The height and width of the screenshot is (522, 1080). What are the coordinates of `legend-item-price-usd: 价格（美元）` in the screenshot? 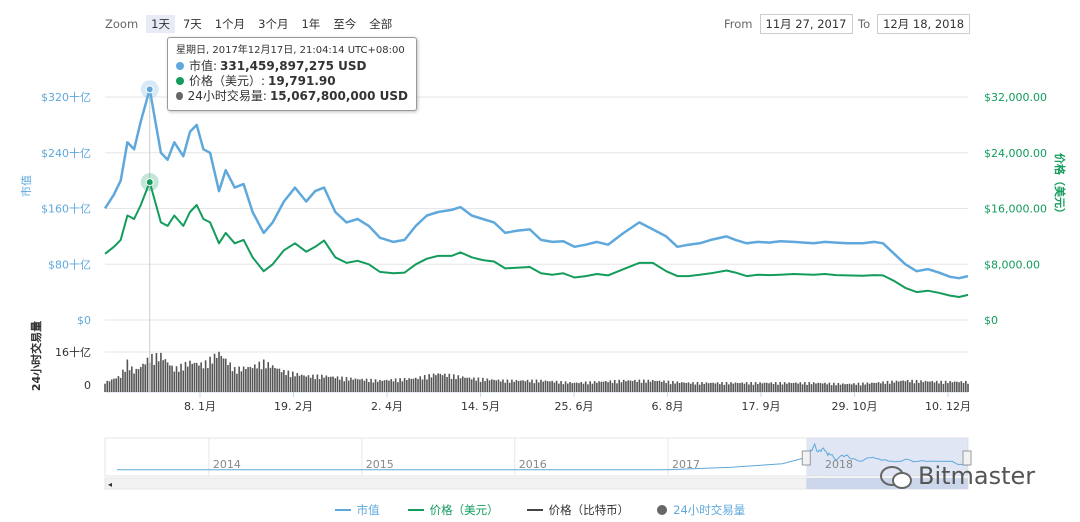 It's located at (453, 510).